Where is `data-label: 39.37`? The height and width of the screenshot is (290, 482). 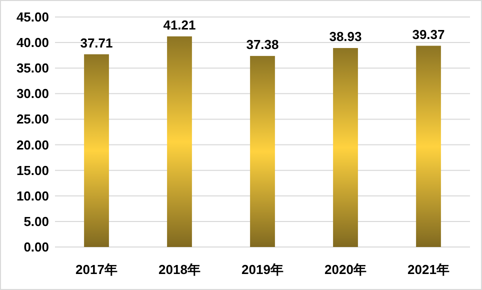 data-label: 39.37 is located at coordinates (428, 34).